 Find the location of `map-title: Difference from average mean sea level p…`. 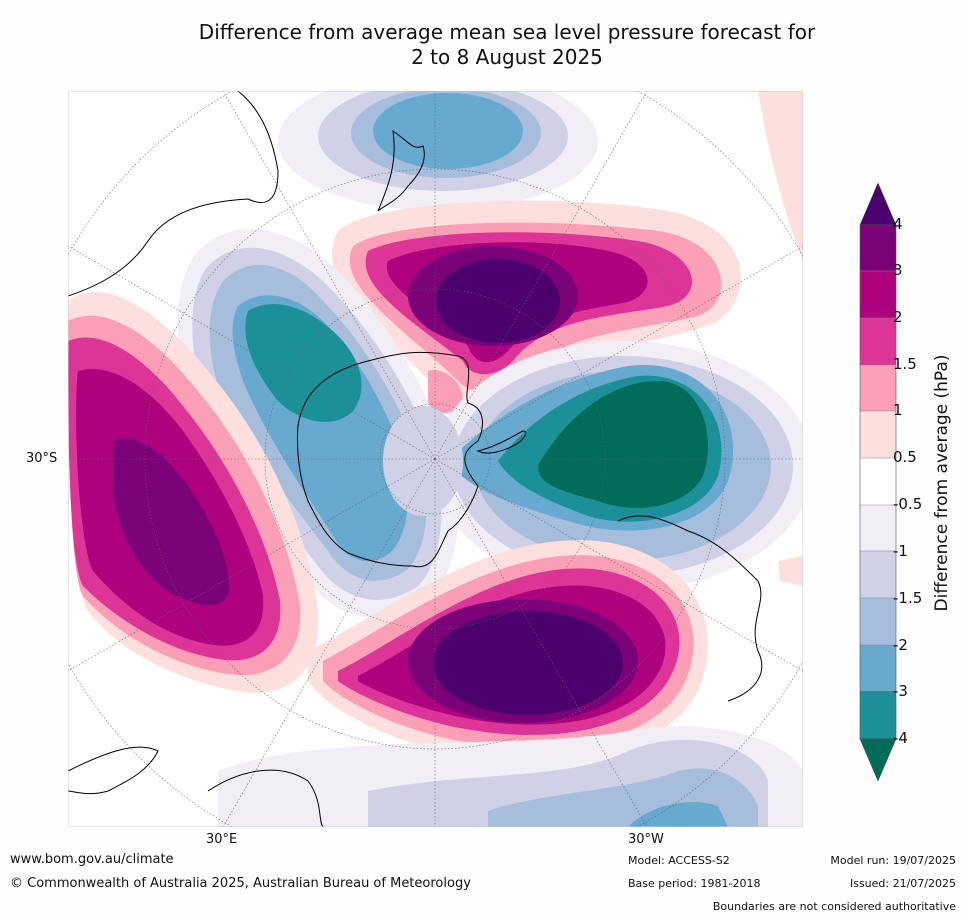

map-title: Difference from average mean sea level p… is located at coordinates (482, 45).